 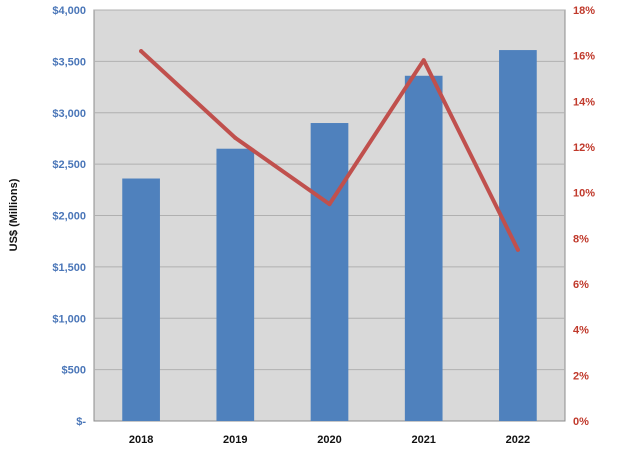 What do you see at coordinates (584, 57) in the screenshot?
I see `right-tick-label: 16%` at bounding box center [584, 57].